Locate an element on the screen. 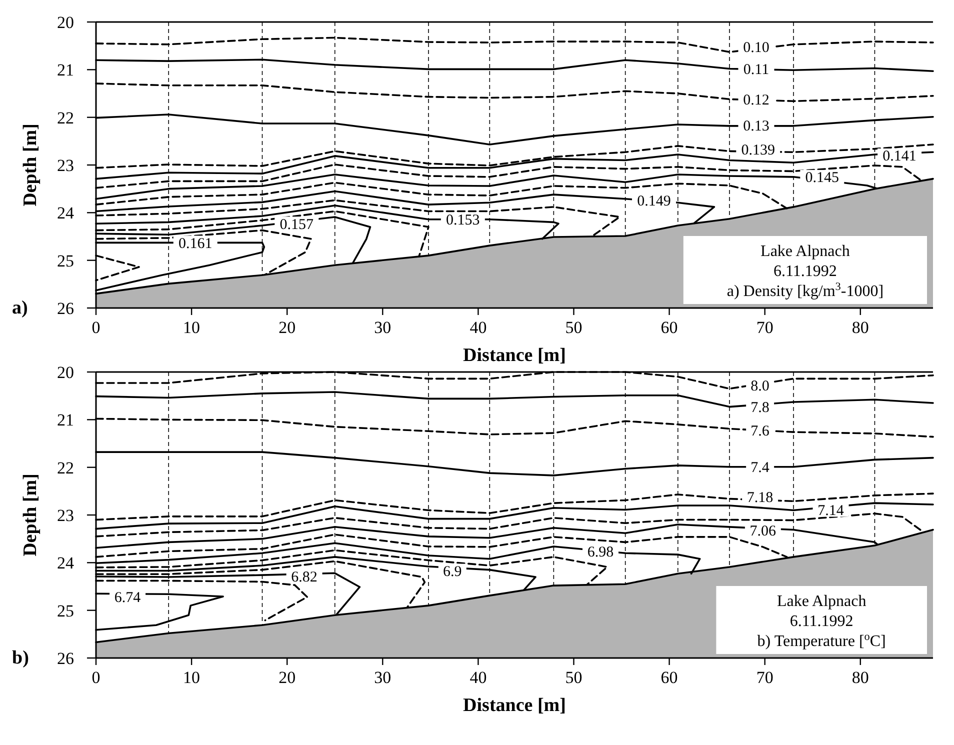 The image size is (954, 745). annotation: 7.6 is located at coordinates (760, 431).